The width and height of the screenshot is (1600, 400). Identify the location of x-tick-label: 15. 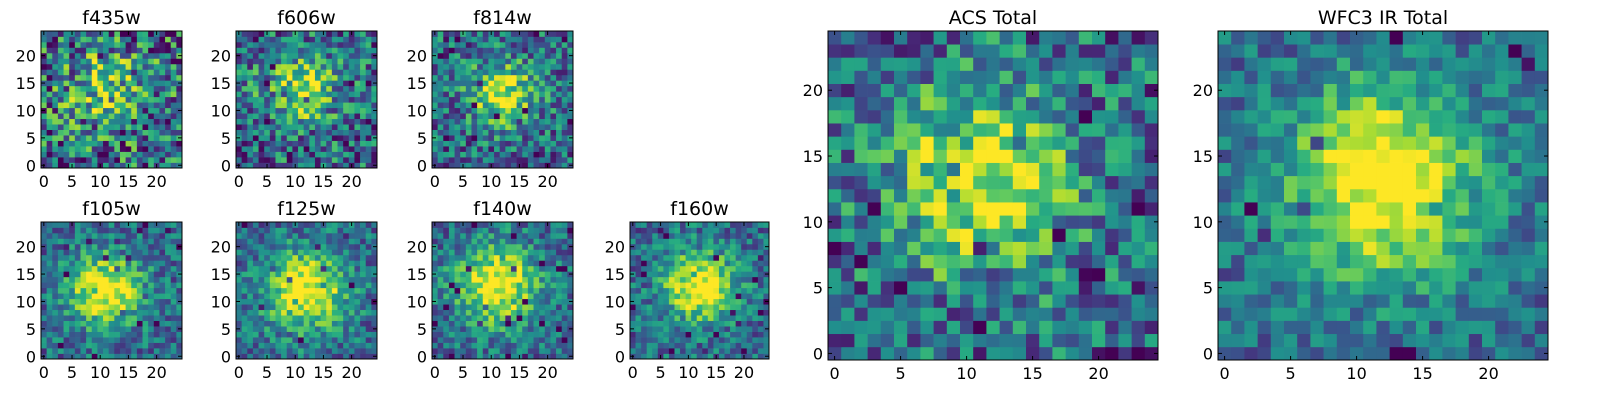
(128, 181).